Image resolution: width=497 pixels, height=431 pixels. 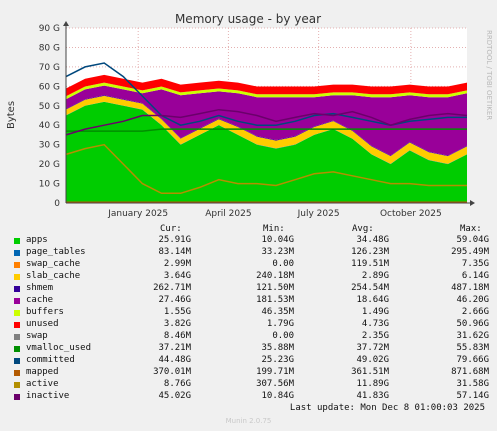 What do you see at coordinates (174, 300) in the screenshot?
I see `legend-cur-value: 27.46G` at bounding box center [174, 300].